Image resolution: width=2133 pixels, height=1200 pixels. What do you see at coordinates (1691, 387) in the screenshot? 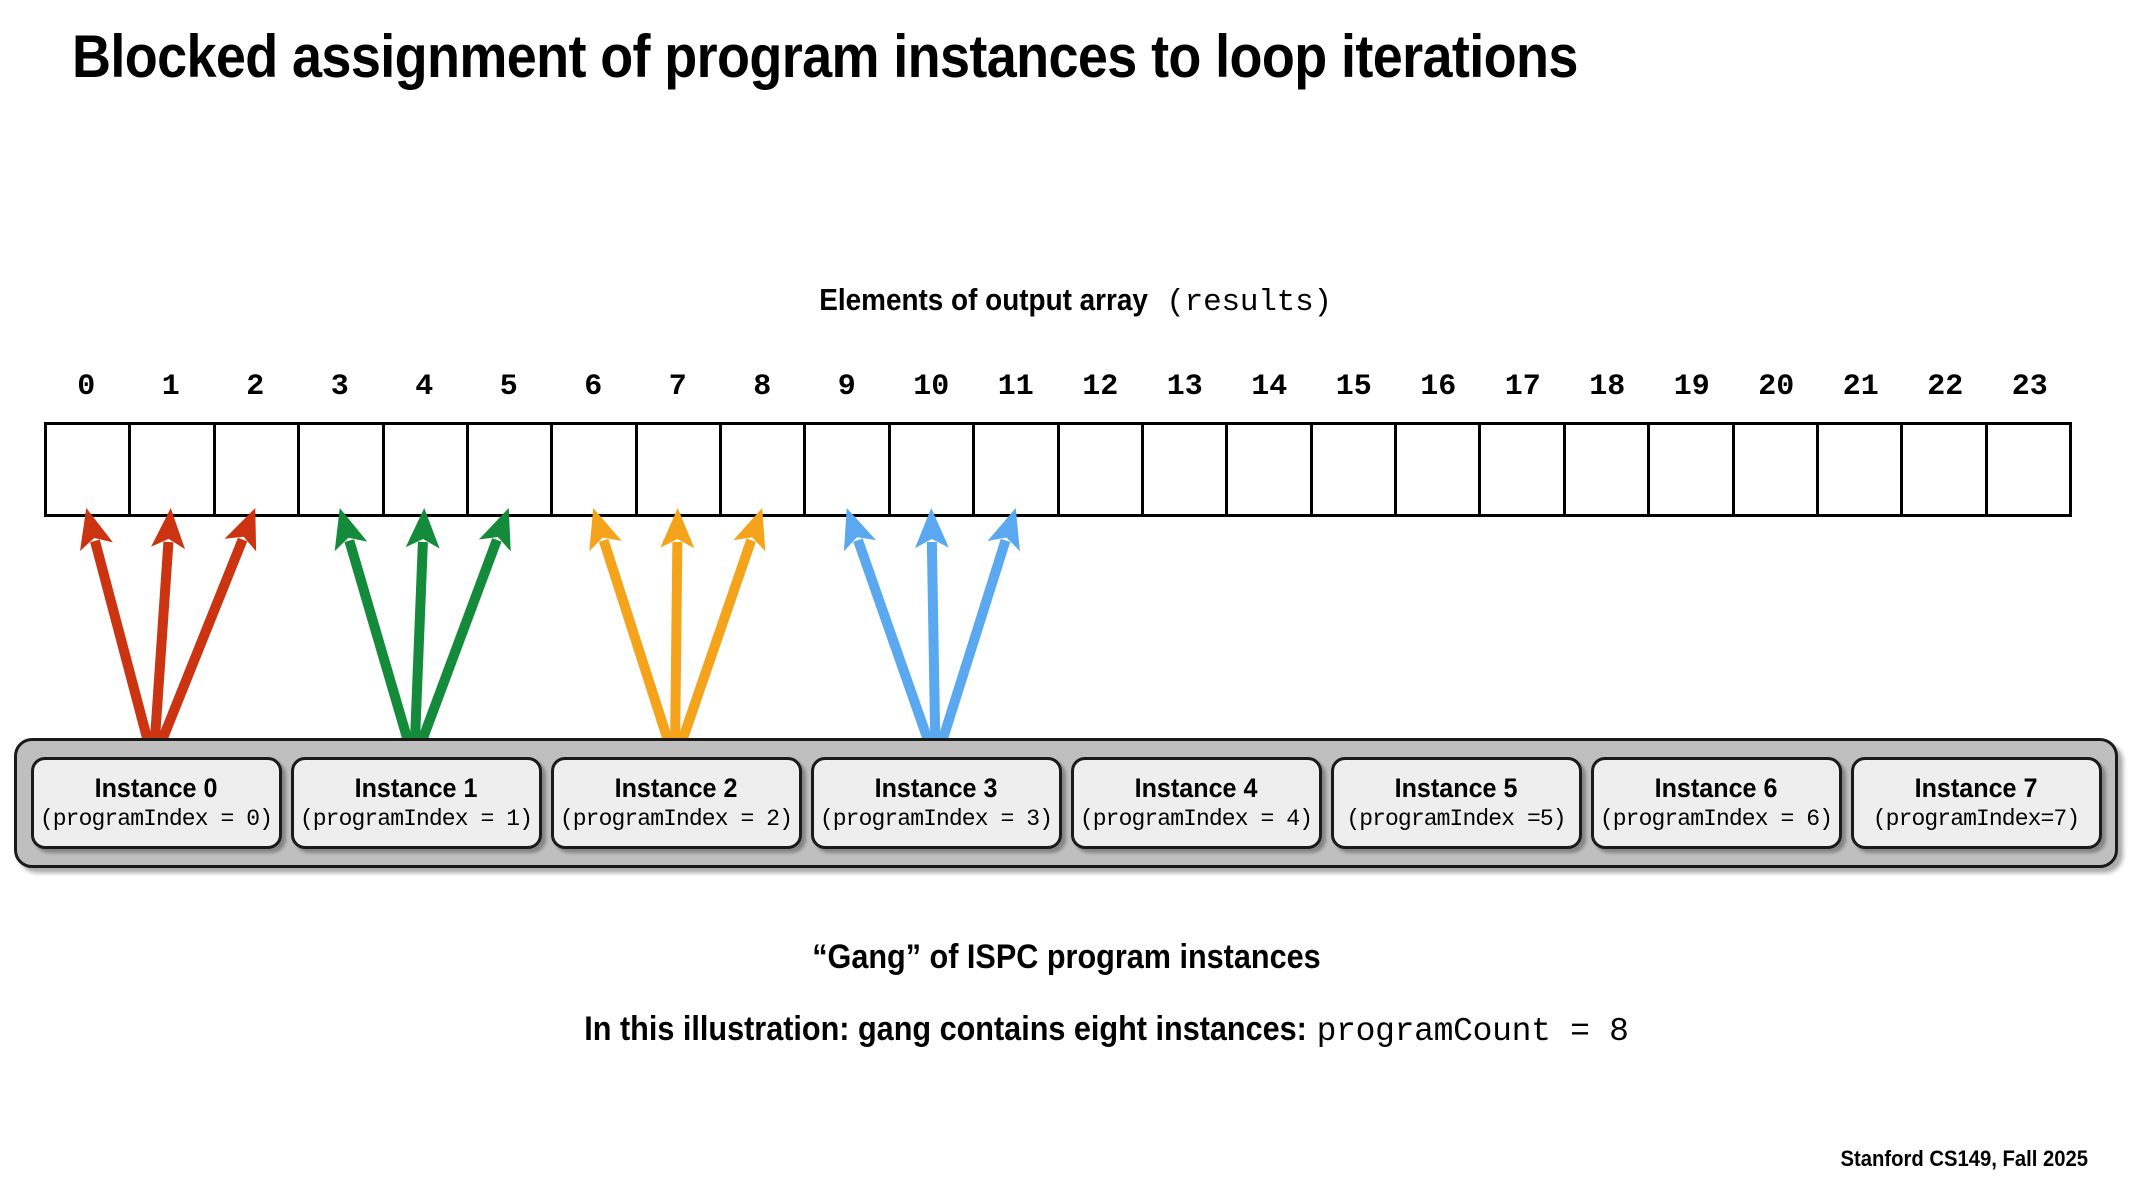
I see `array-index-label: 19` at bounding box center [1691, 387].